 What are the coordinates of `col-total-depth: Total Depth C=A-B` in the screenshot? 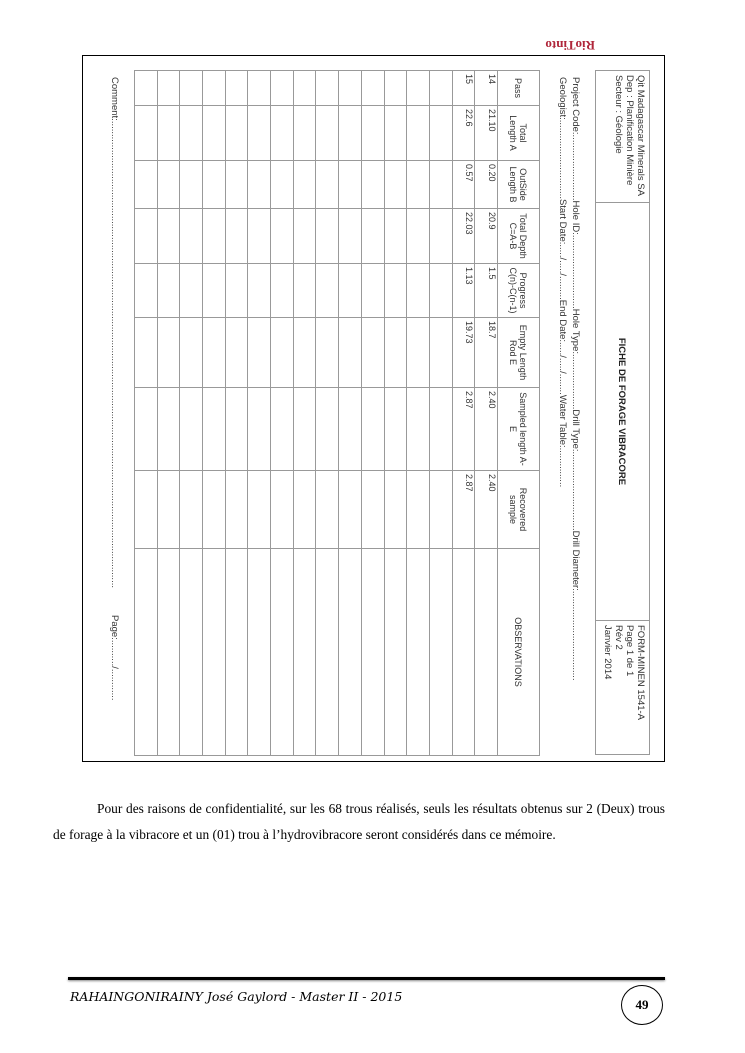 It's located at (518, 236).